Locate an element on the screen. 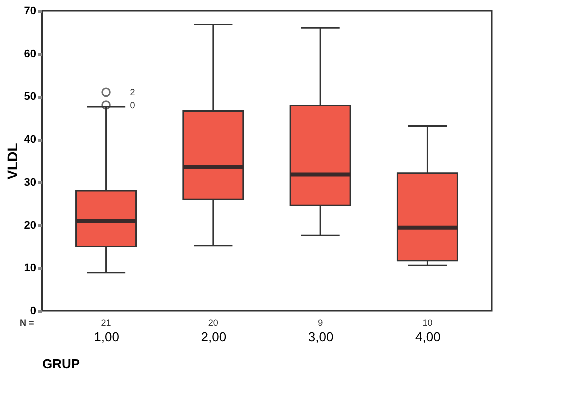  y-tick-label: 10 is located at coordinates (30, 268).